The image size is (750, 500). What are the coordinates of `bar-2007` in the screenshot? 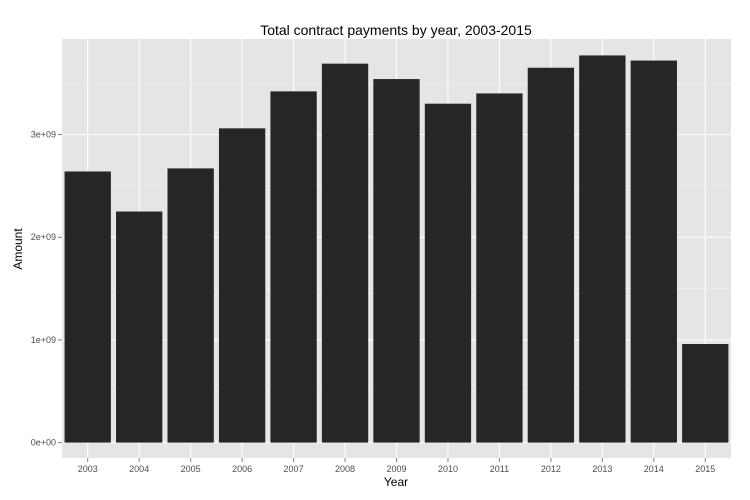 It's located at (293, 267).